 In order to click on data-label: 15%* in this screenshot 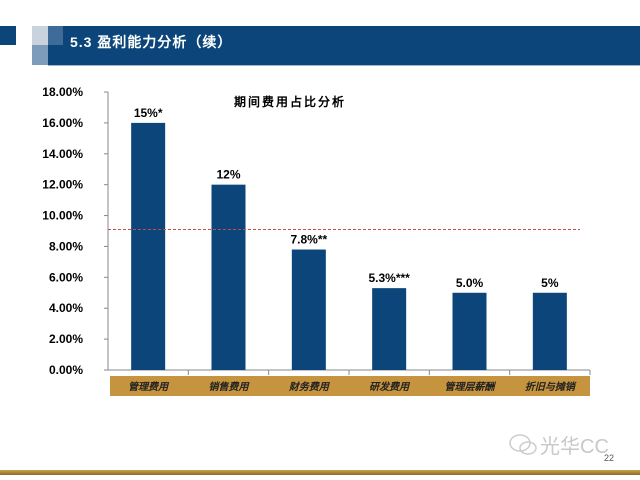, I will do `click(148, 113)`.